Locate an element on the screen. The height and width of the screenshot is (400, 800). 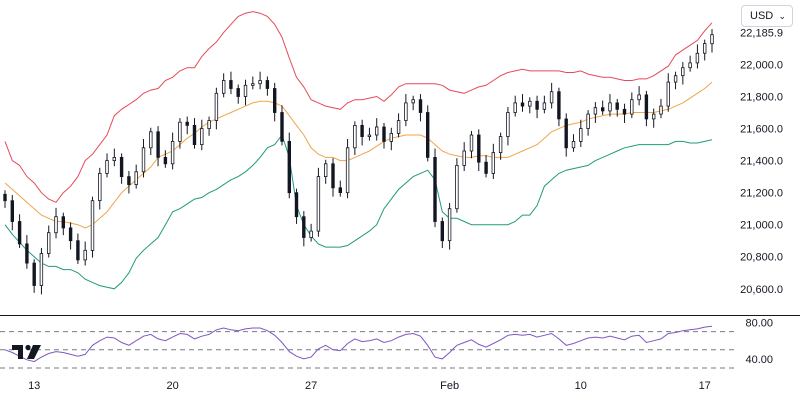
currency-label: USD is located at coordinates (762, 16).